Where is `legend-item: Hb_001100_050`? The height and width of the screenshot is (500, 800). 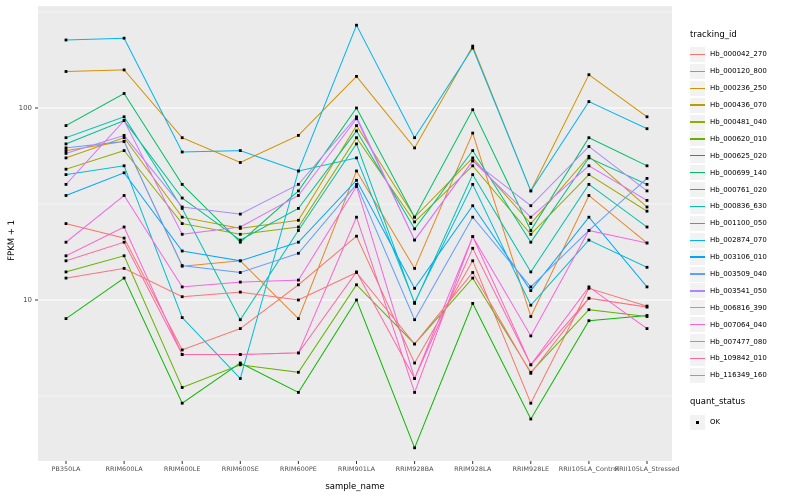 legend-item: Hb_001100_050 is located at coordinates (728, 223).